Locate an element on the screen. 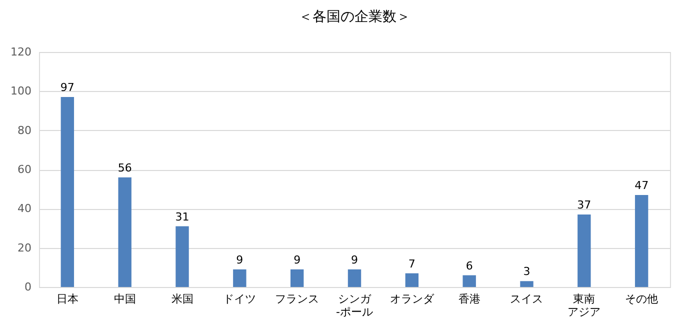 This screenshot has width=682, height=323. x-tick-label: オランダ is located at coordinates (412, 299).